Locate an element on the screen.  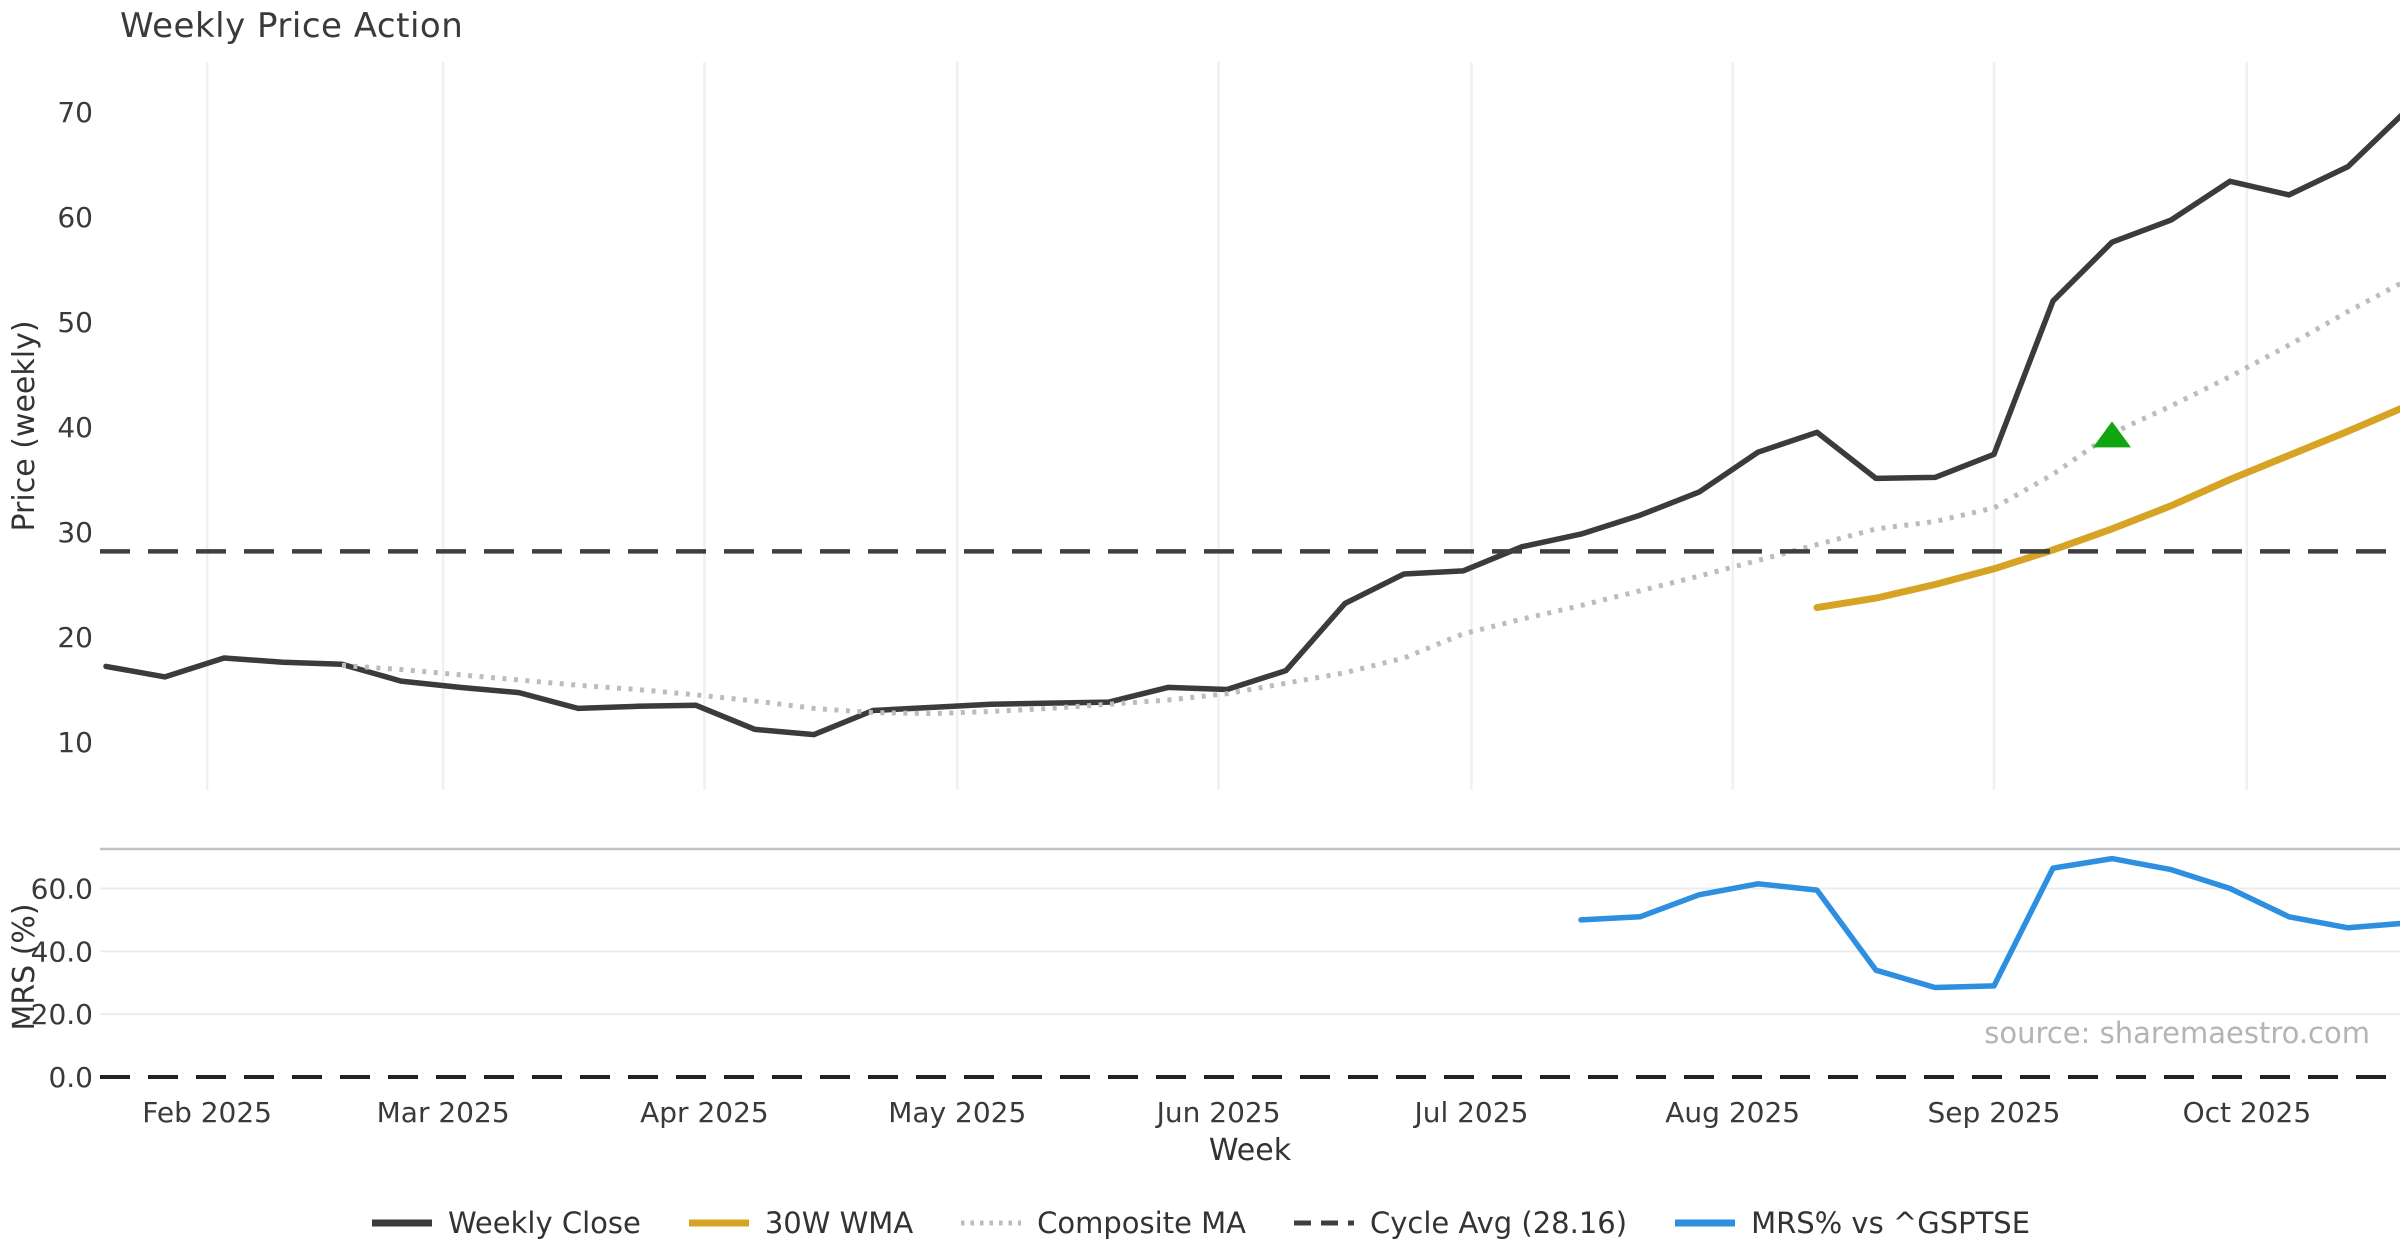
legend-item-mrs-vs-gsptse: MRS% vs ^GSPTSE is located at coordinates (1851, 1223).